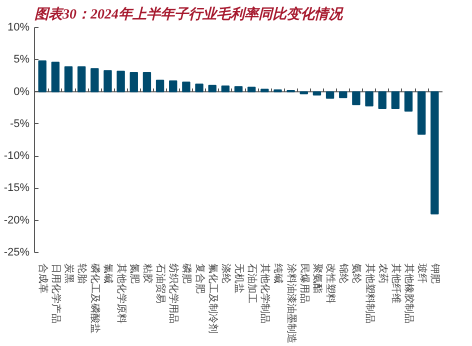 This screenshot has height=346, width=472. Describe the element at coordinates (56, 294) in the screenshot. I see `x-tick-label: 日用化学产品` at that location.